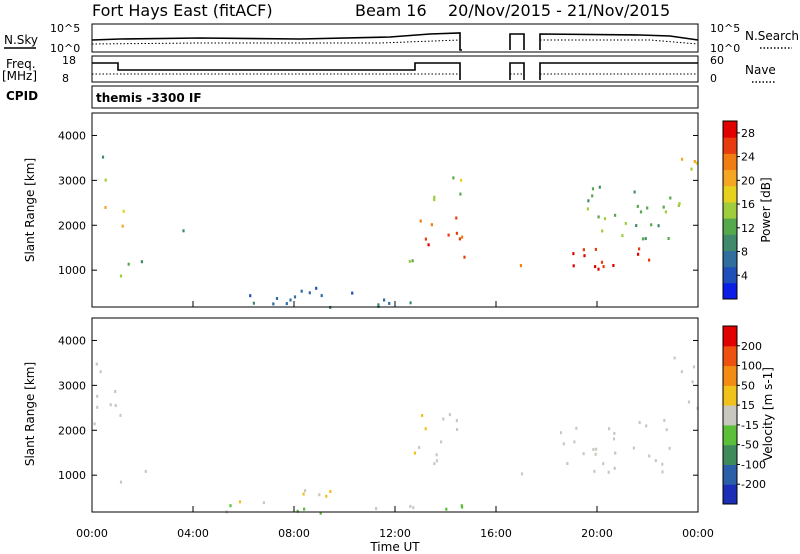 The image size is (800, 554). Describe the element at coordinates (744, 252) in the screenshot. I see `colorbar-tick-label: 8` at that location.